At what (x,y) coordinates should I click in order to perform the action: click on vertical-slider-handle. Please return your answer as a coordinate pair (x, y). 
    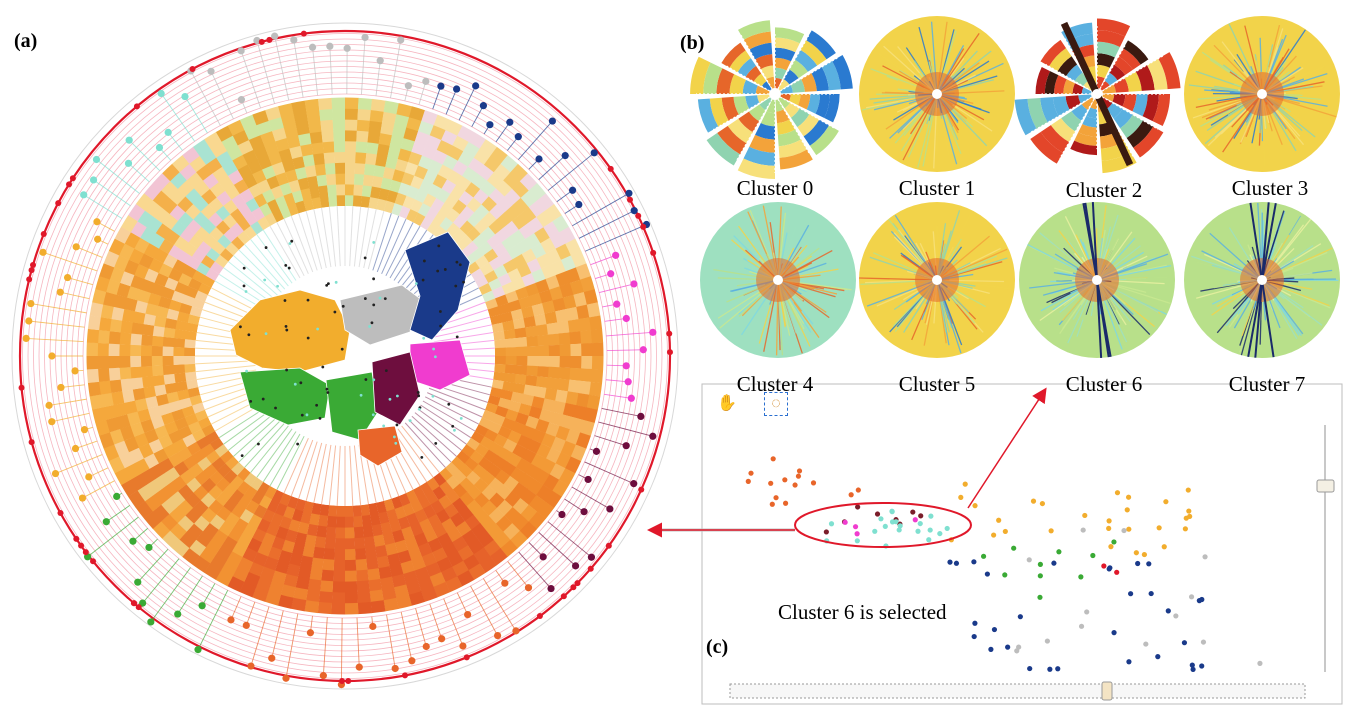
    Looking at the image, I should click on (1325, 486).